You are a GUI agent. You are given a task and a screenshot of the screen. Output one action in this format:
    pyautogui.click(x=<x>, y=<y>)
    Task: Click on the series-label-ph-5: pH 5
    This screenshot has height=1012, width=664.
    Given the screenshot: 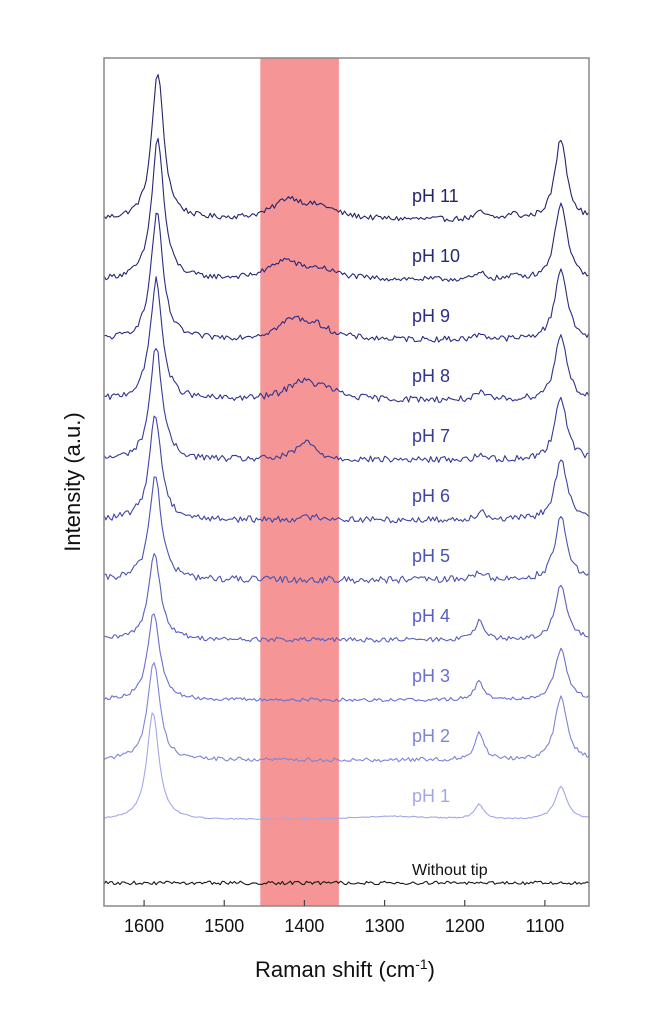 What is the action you would take?
    pyautogui.click(x=431, y=556)
    